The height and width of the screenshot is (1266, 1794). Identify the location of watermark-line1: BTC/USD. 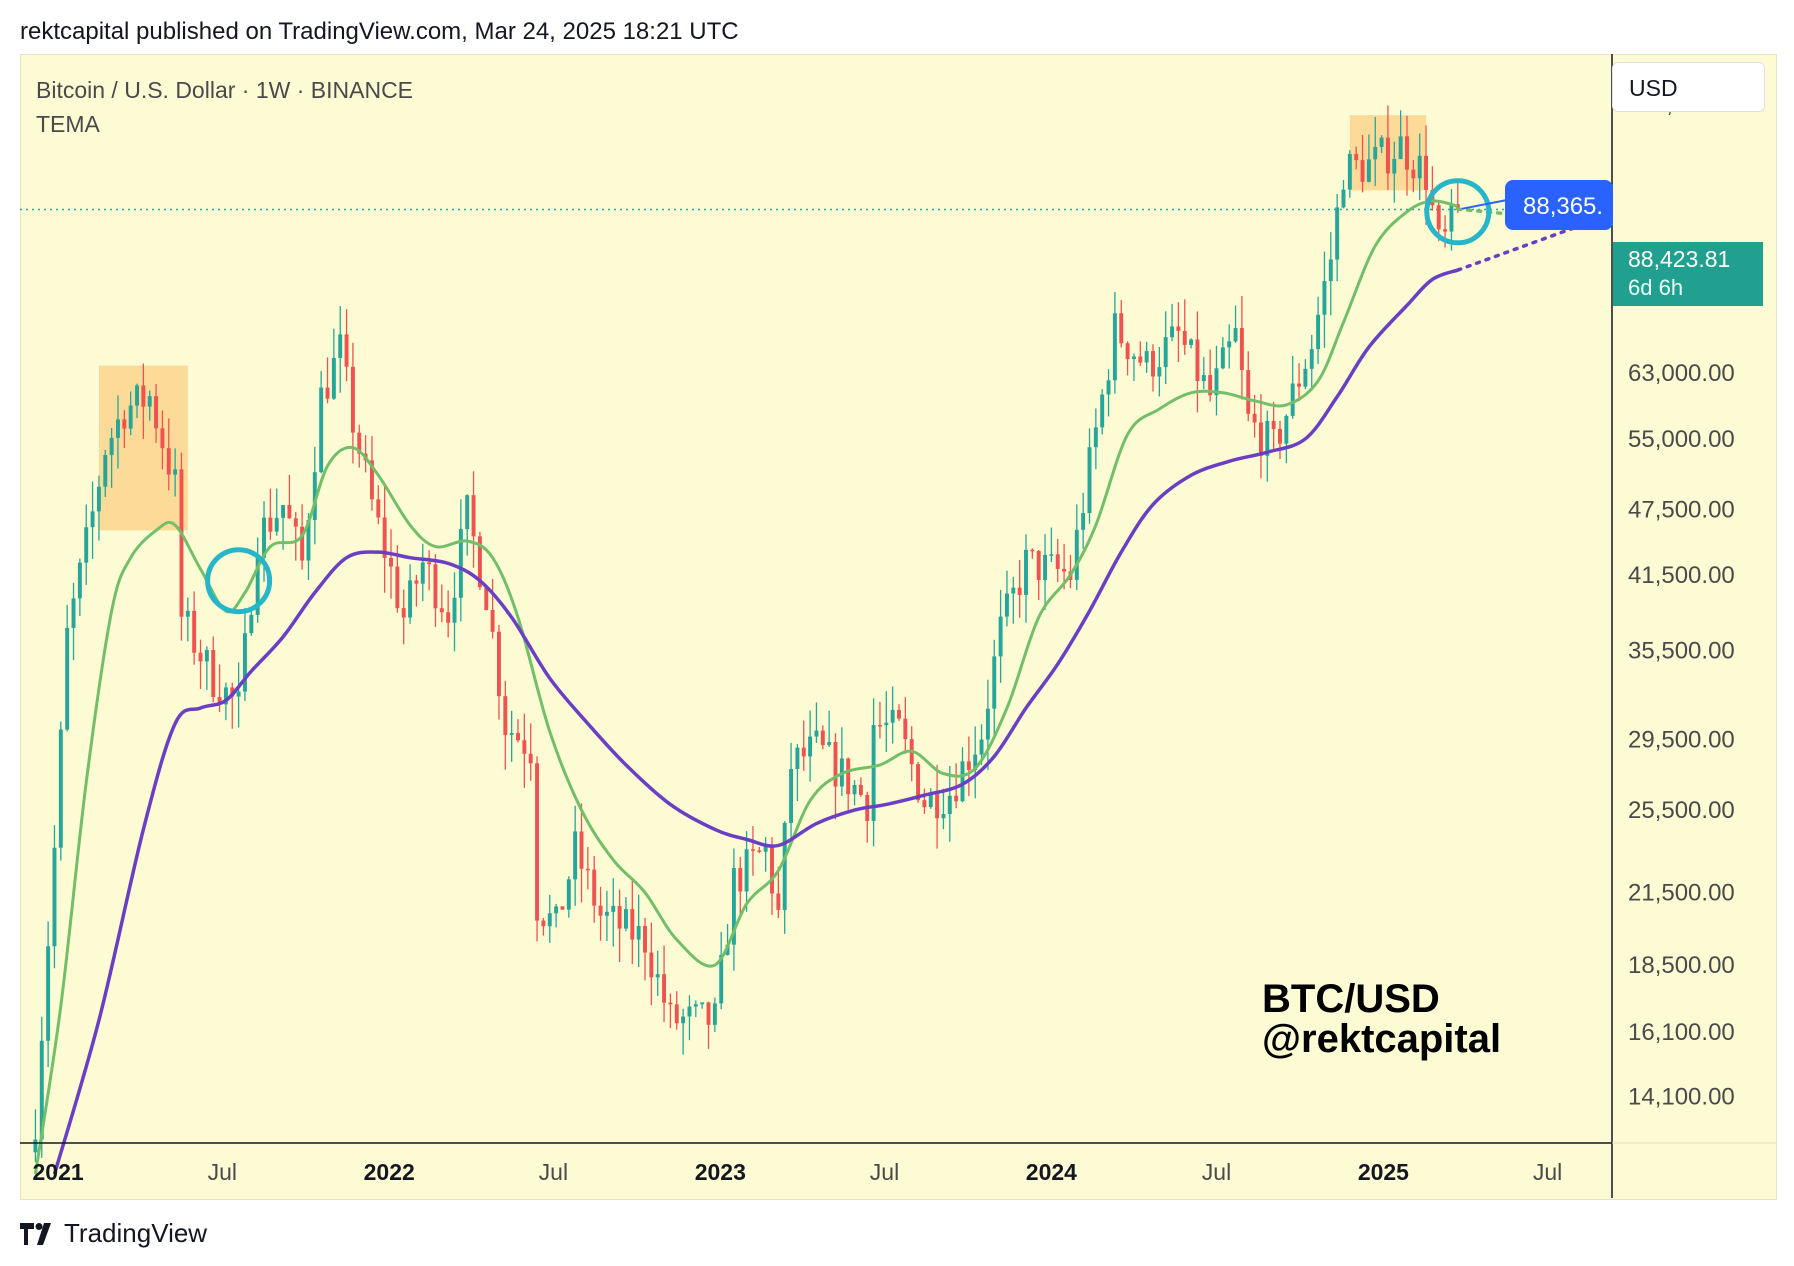
(1351, 999).